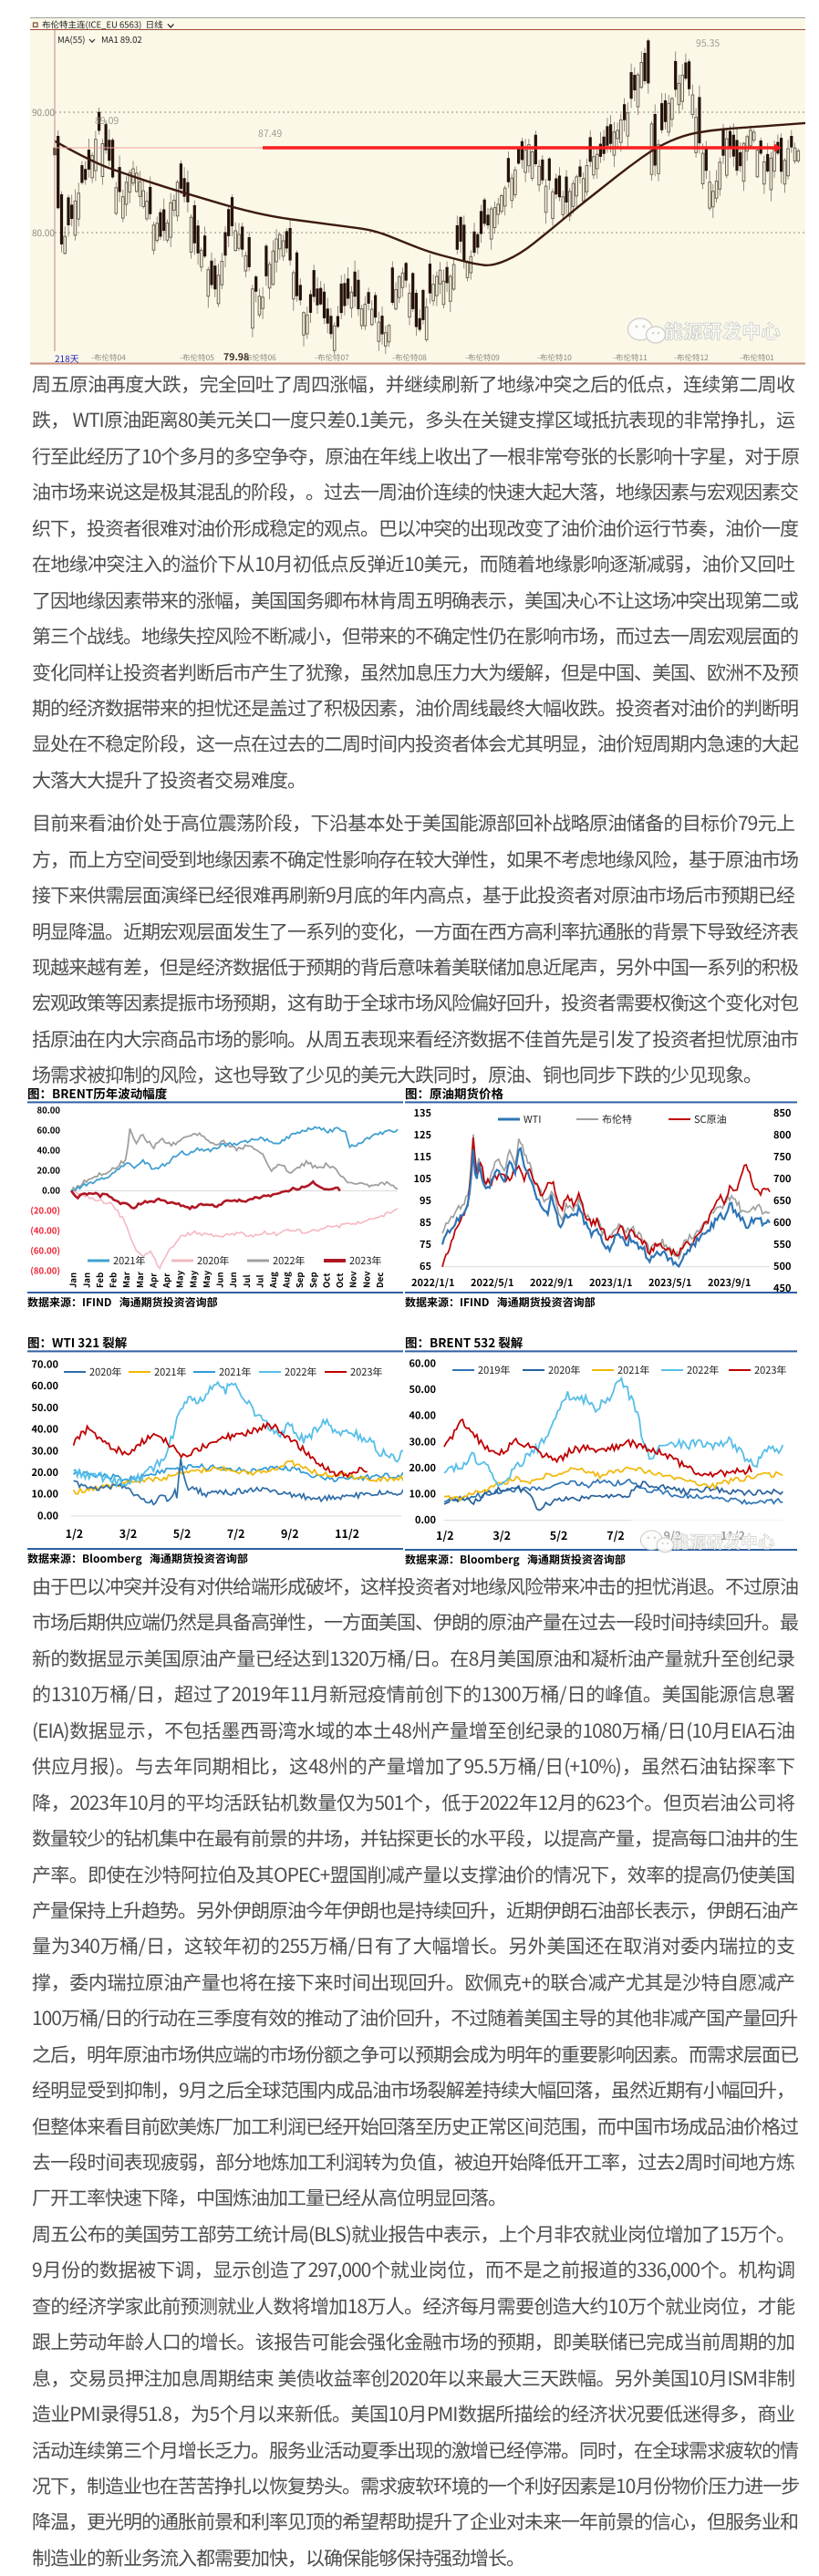 Image resolution: width=819 pixels, height=2576 pixels. What do you see at coordinates (423, 1113) in the screenshot?
I see `svg-text: 135` at bounding box center [423, 1113].